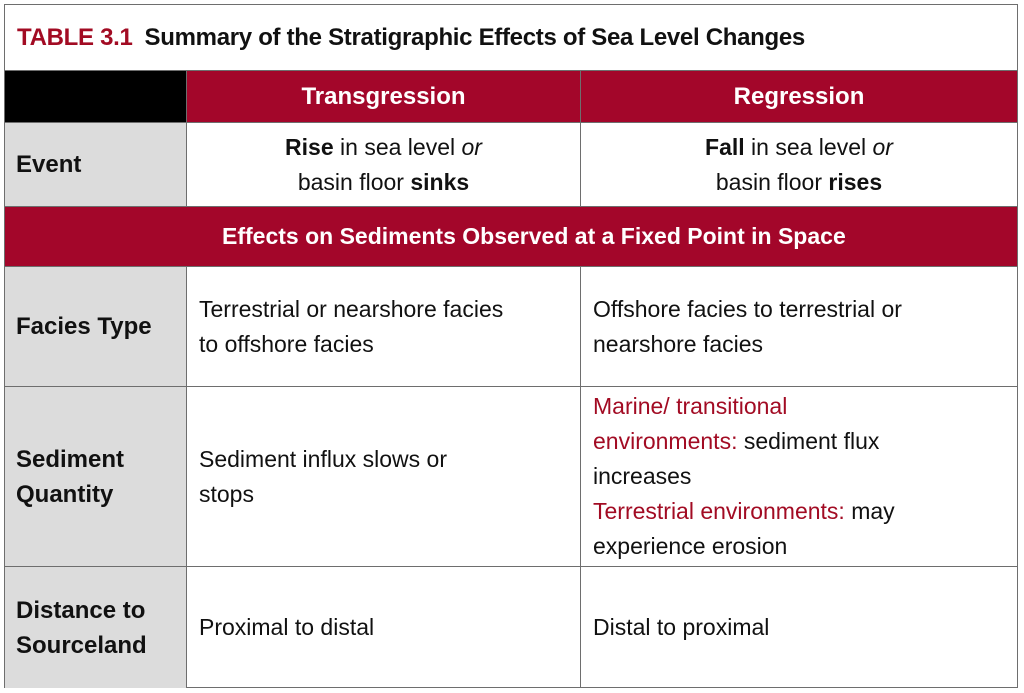 The width and height of the screenshot is (1024, 693). Describe the element at coordinates (772, 181) in the screenshot. I see `event-r-line2: basin floor` at that location.